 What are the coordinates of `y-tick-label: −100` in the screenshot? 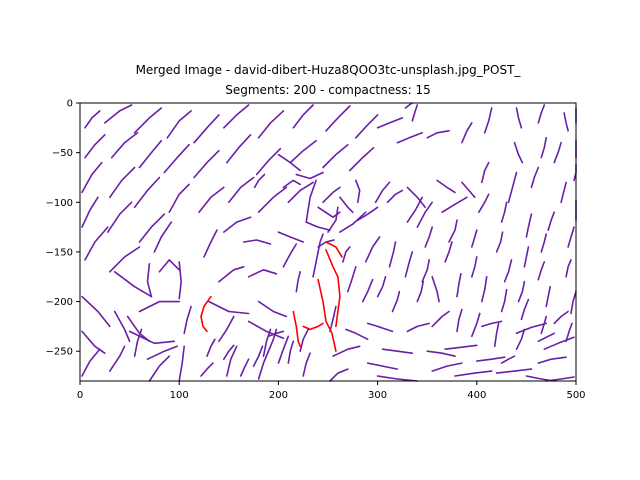 It's located at (59, 203).